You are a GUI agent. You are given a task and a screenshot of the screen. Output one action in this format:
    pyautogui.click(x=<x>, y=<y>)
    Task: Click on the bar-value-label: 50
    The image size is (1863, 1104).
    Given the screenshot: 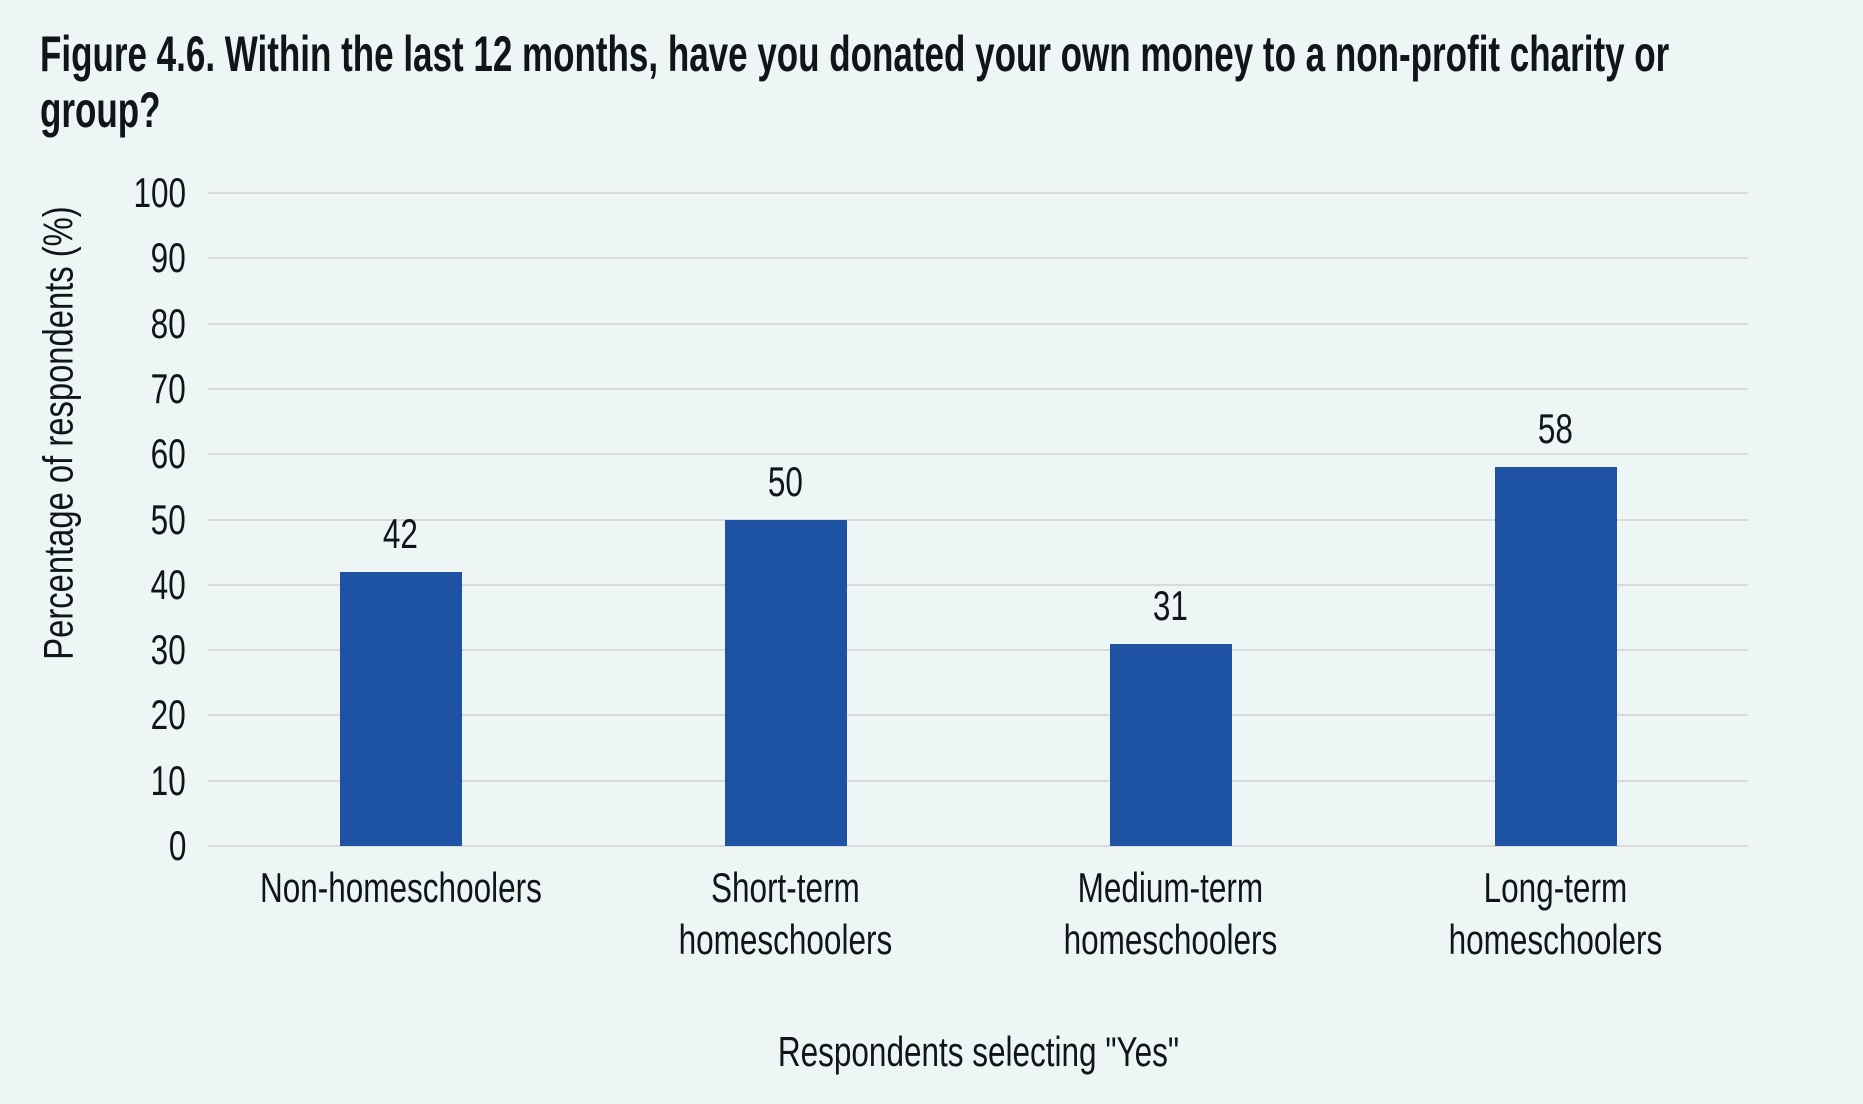 What is the action you would take?
    pyautogui.click(x=786, y=482)
    